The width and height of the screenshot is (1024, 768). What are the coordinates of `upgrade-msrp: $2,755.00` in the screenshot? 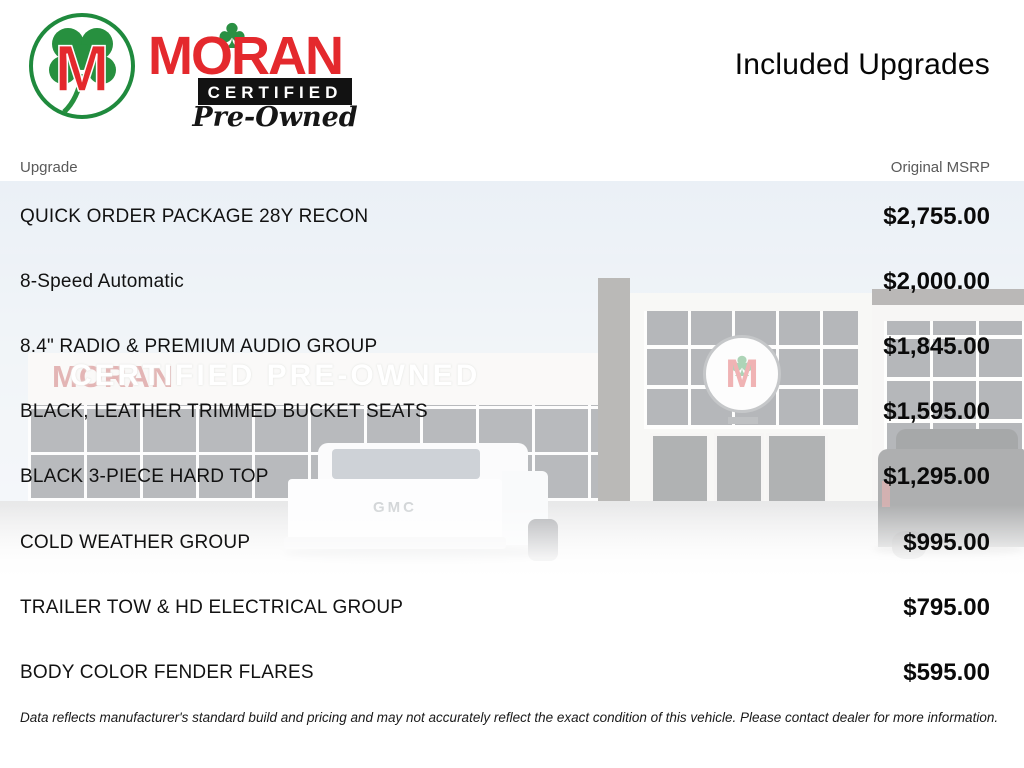 It's located at (936, 216).